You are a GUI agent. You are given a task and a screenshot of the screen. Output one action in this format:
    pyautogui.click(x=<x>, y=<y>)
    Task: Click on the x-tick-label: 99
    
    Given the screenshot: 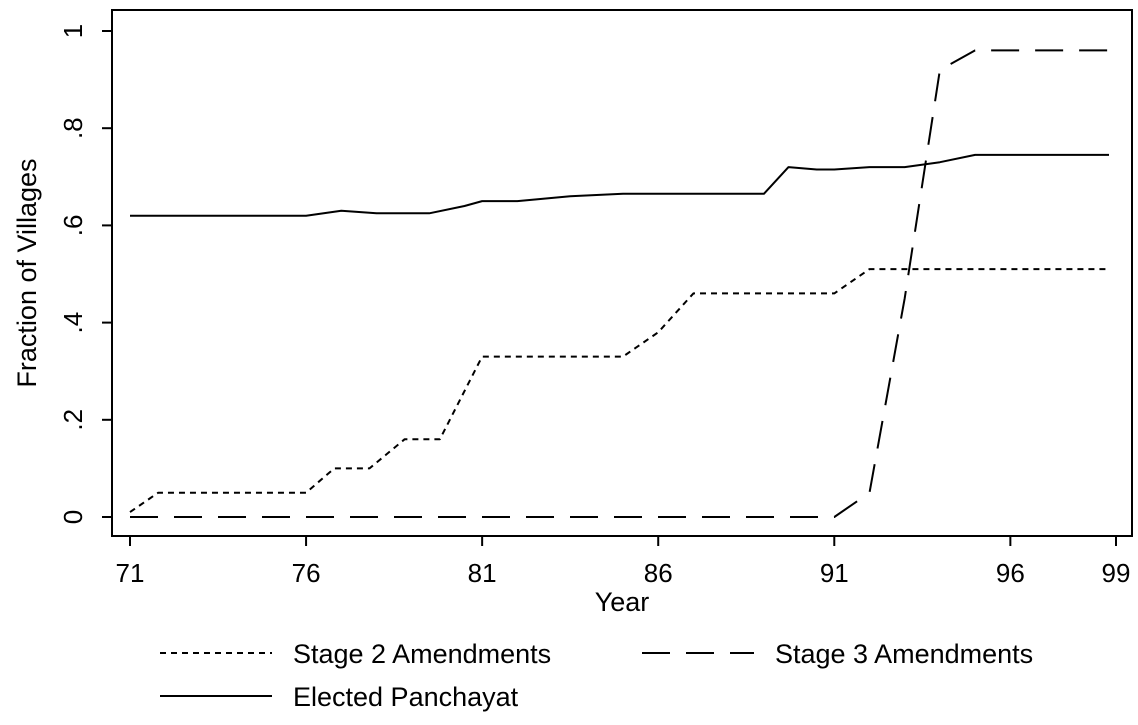 What is the action you would take?
    pyautogui.click(x=1116, y=573)
    